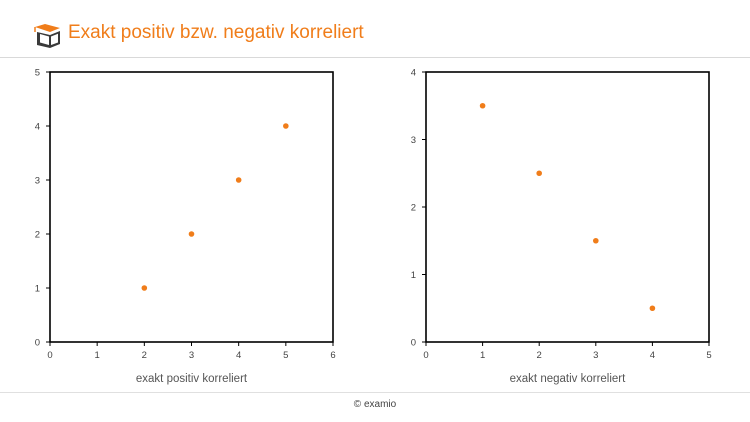 The height and width of the screenshot is (422, 750). Describe the element at coordinates (216, 32) in the screenshot. I see `page-title: Exakt positiv bzw. negativ korreliert` at that location.